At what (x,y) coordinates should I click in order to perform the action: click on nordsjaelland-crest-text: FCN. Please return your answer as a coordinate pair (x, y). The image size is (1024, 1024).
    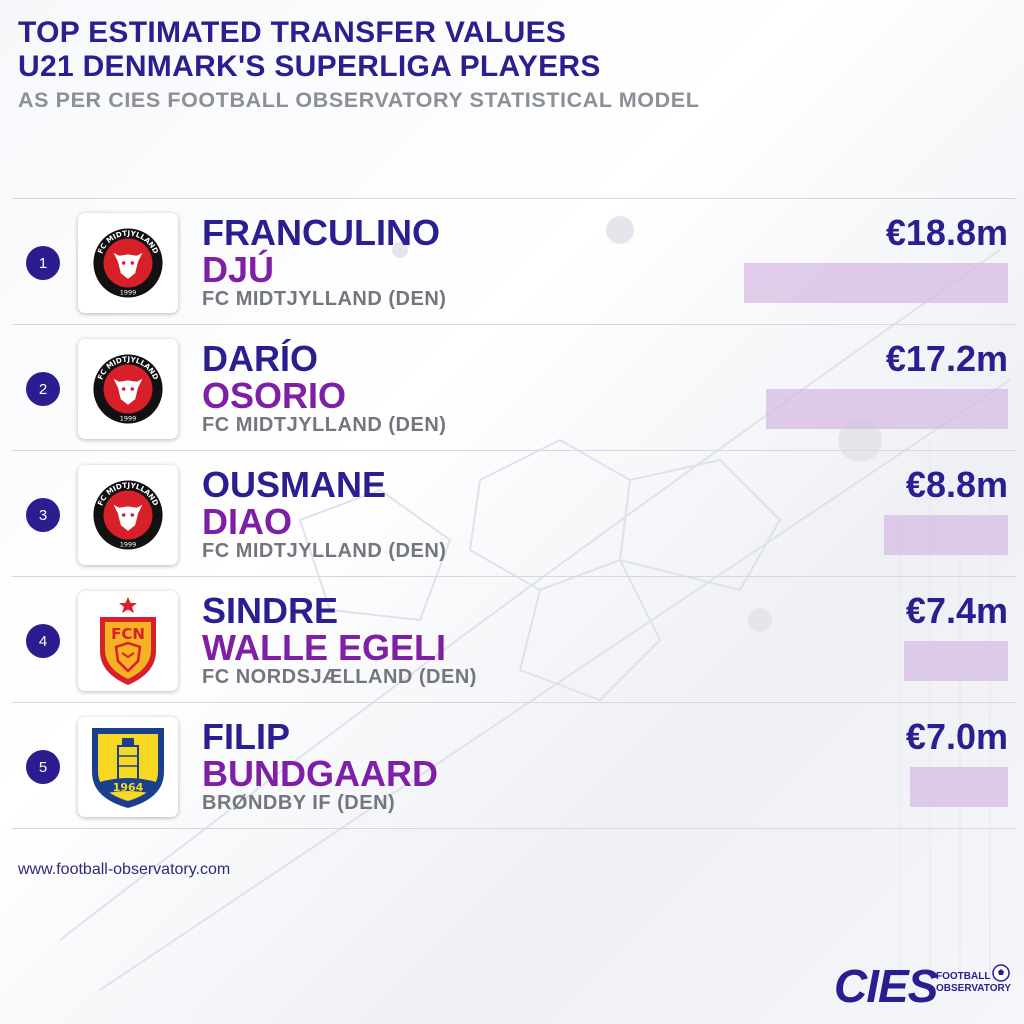
    Looking at the image, I should click on (128, 634).